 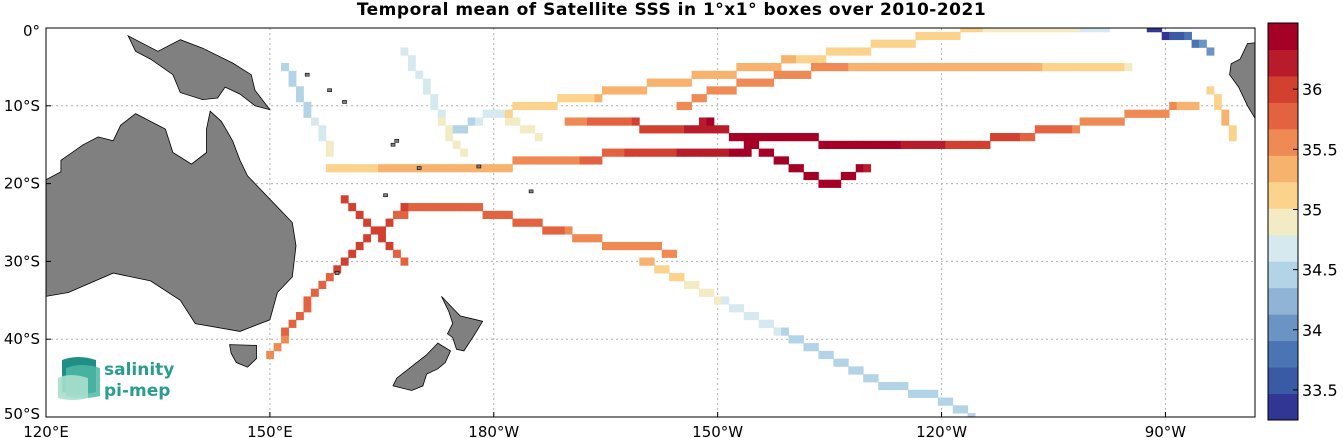 What do you see at coordinates (31, 31) in the screenshot?
I see `lat-tick-label: 0°` at bounding box center [31, 31].